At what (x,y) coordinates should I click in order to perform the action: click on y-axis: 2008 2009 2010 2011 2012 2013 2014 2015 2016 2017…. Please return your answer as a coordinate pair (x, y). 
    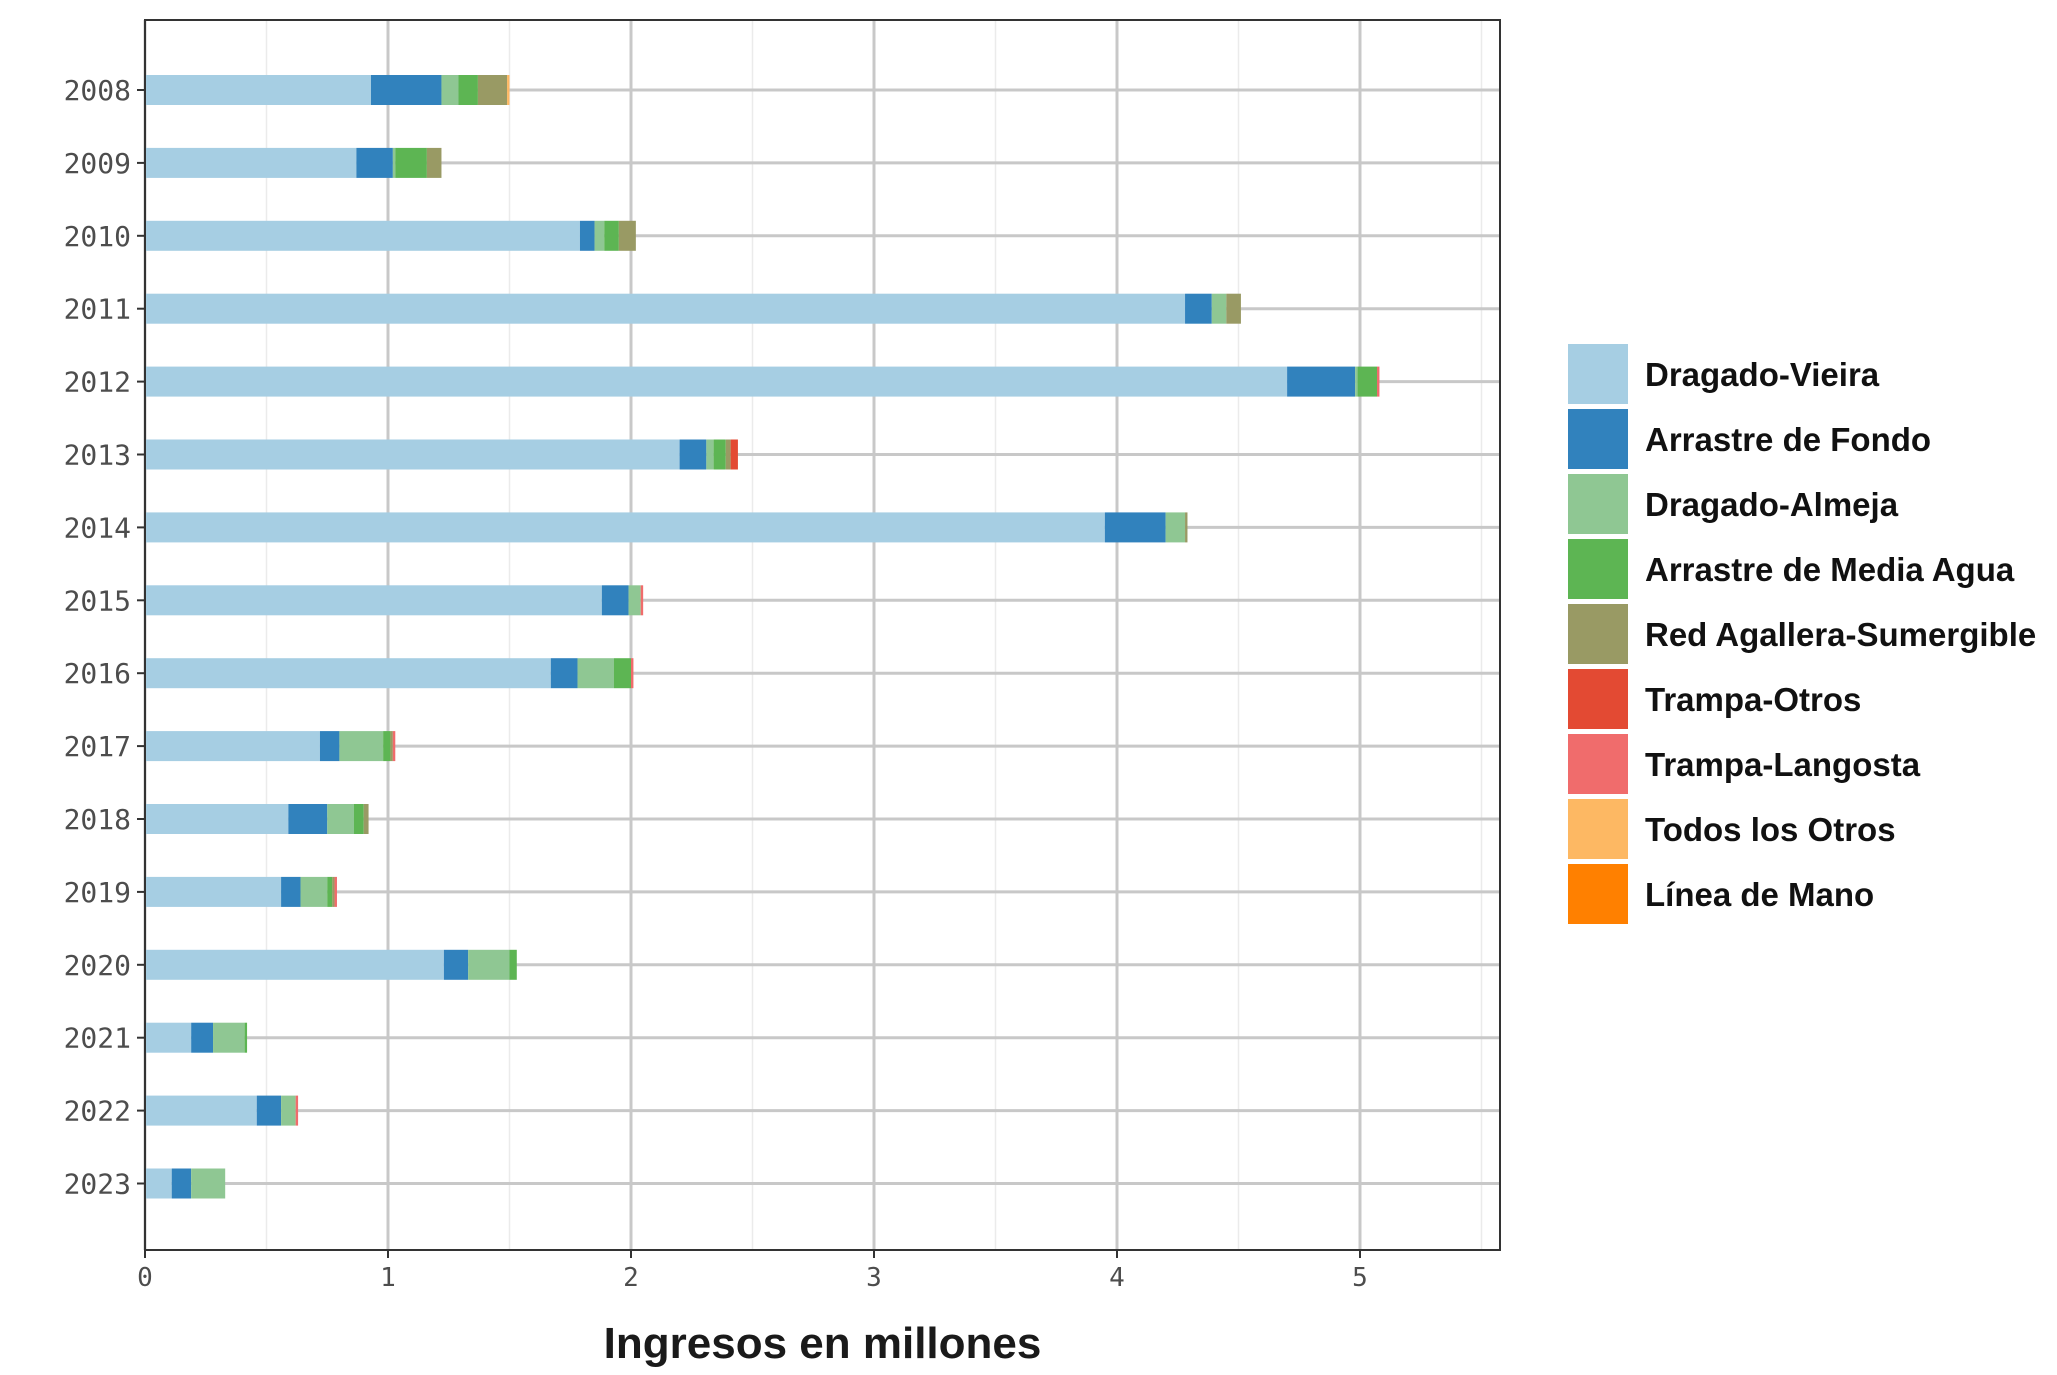
    Looking at the image, I should click on (104, 637).